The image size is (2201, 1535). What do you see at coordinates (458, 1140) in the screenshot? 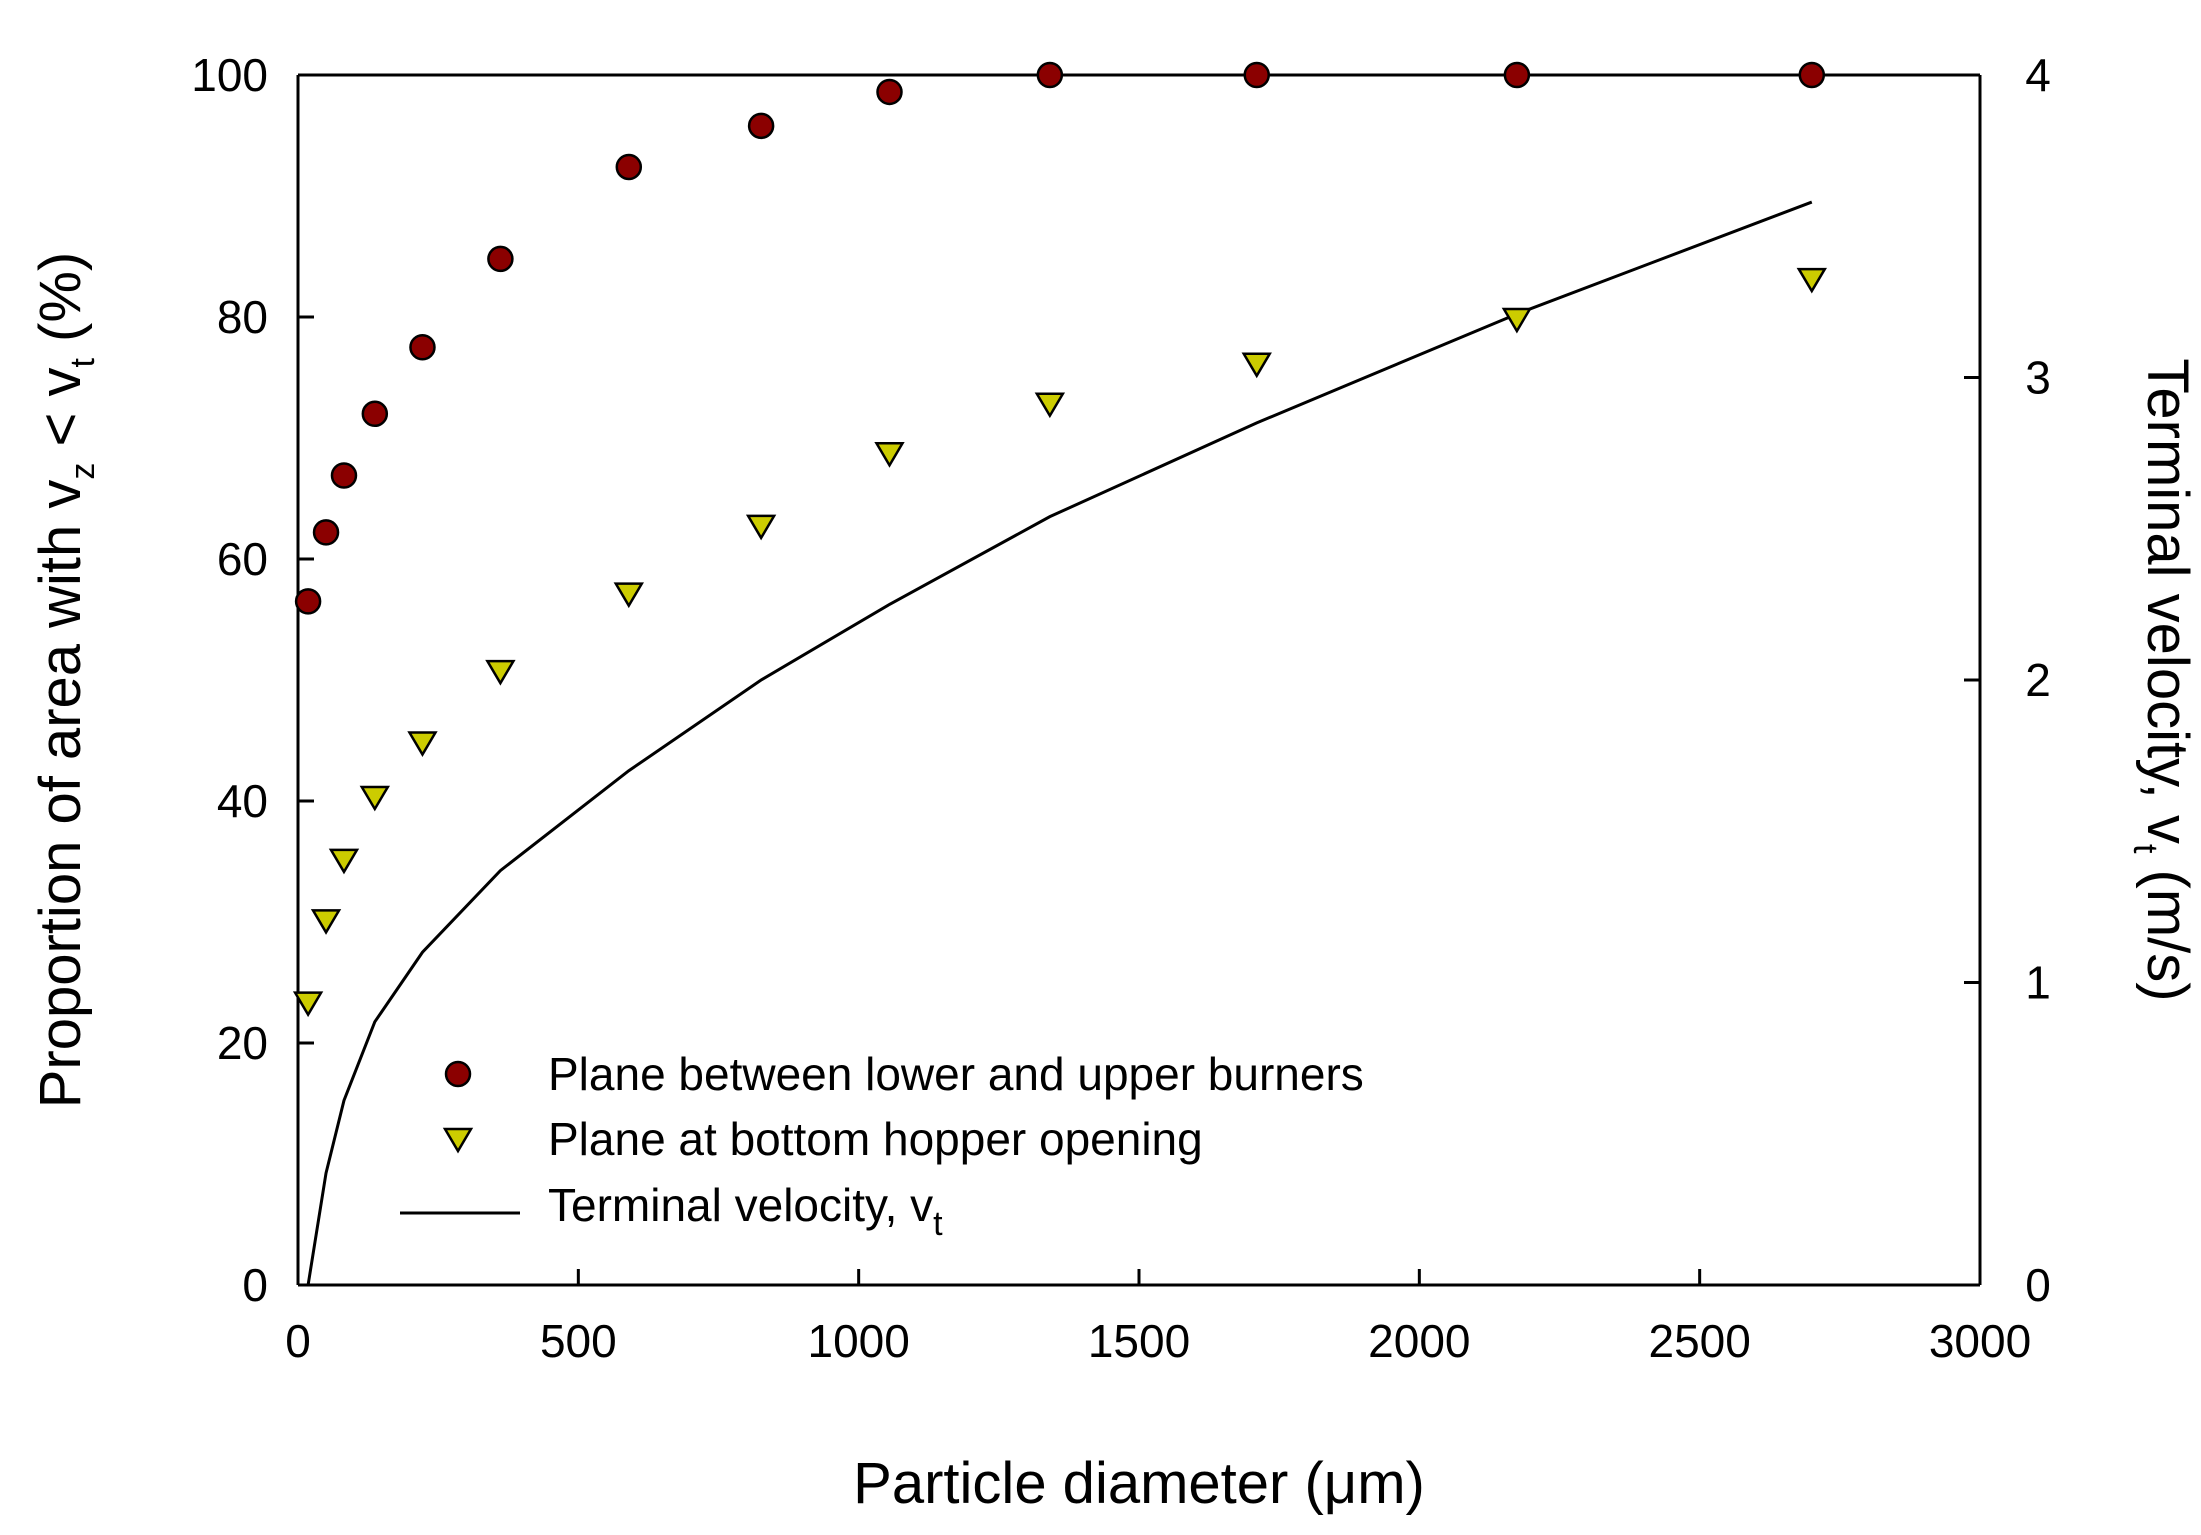
I see `legend-marker-triangle` at bounding box center [458, 1140].